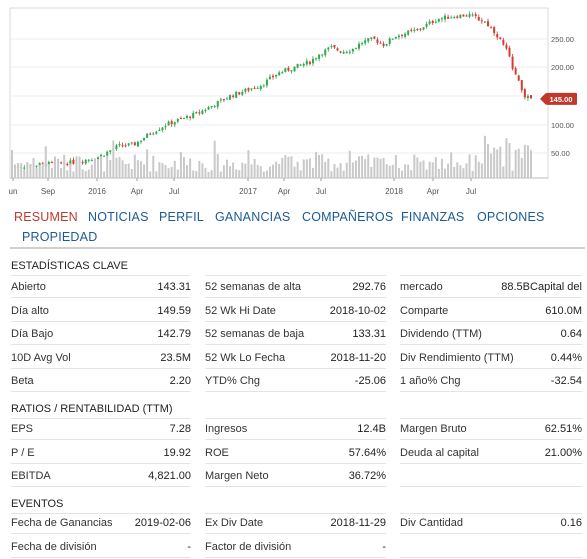 The width and height of the screenshot is (587, 559). I want to click on ratio-label: ROE, so click(217, 452).